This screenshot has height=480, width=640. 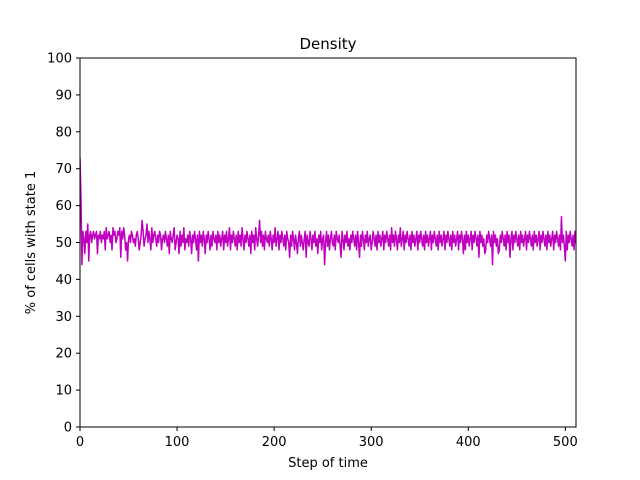 What do you see at coordinates (327, 44) in the screenshot?
I see `chart-title: Density` at bounding box center [327, 44].